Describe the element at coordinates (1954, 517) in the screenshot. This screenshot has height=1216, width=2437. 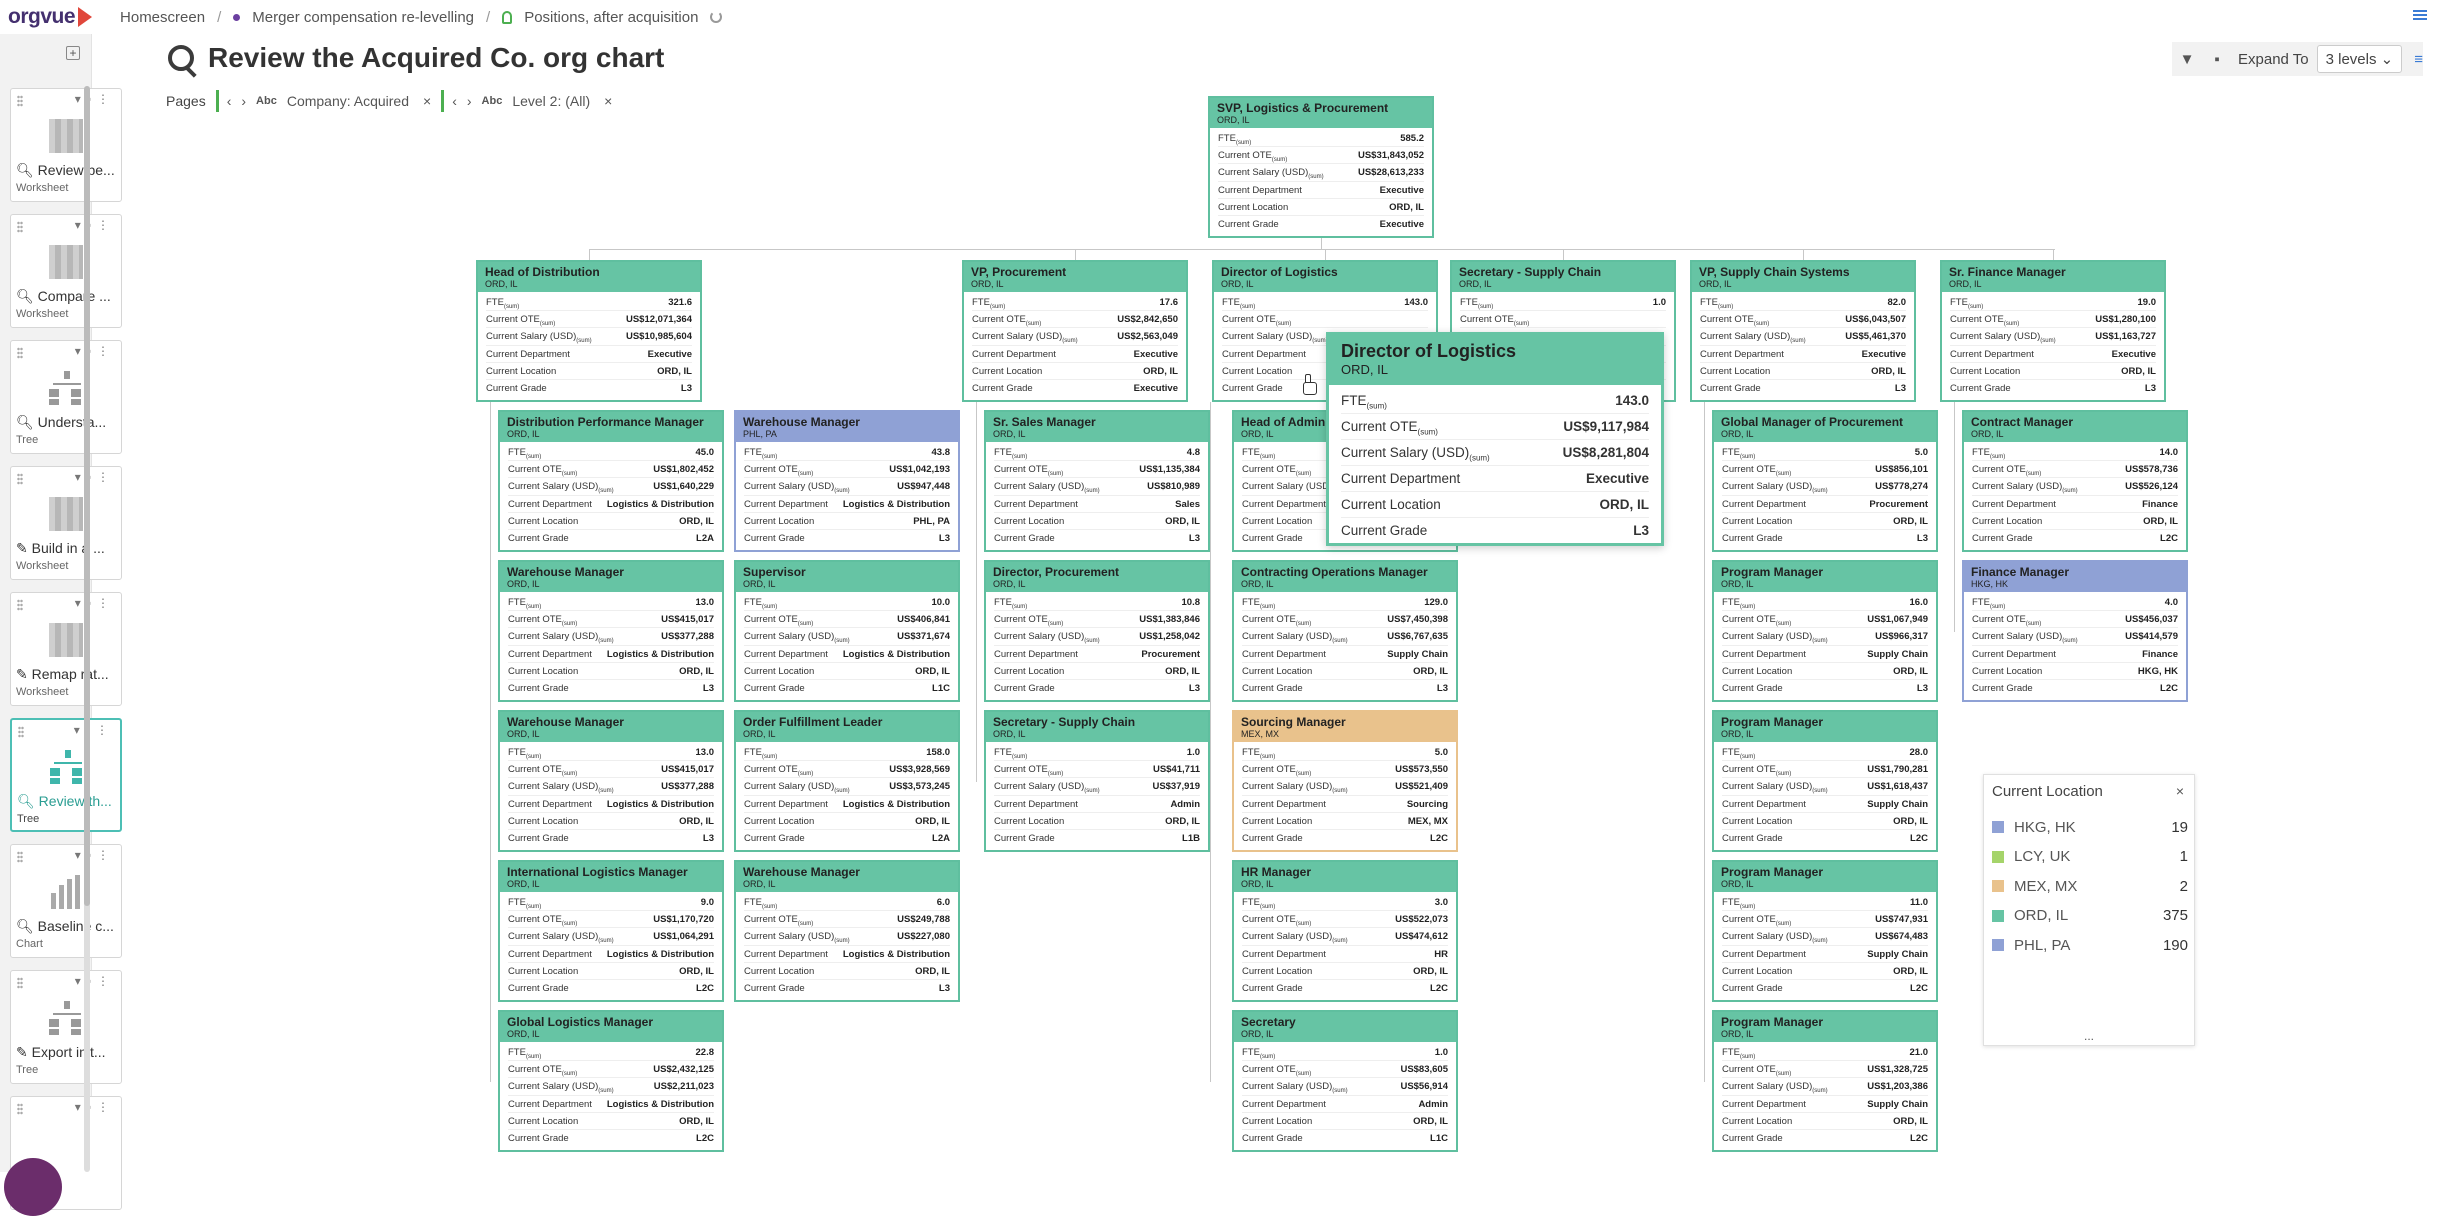
I see `tree-connector` at that location.